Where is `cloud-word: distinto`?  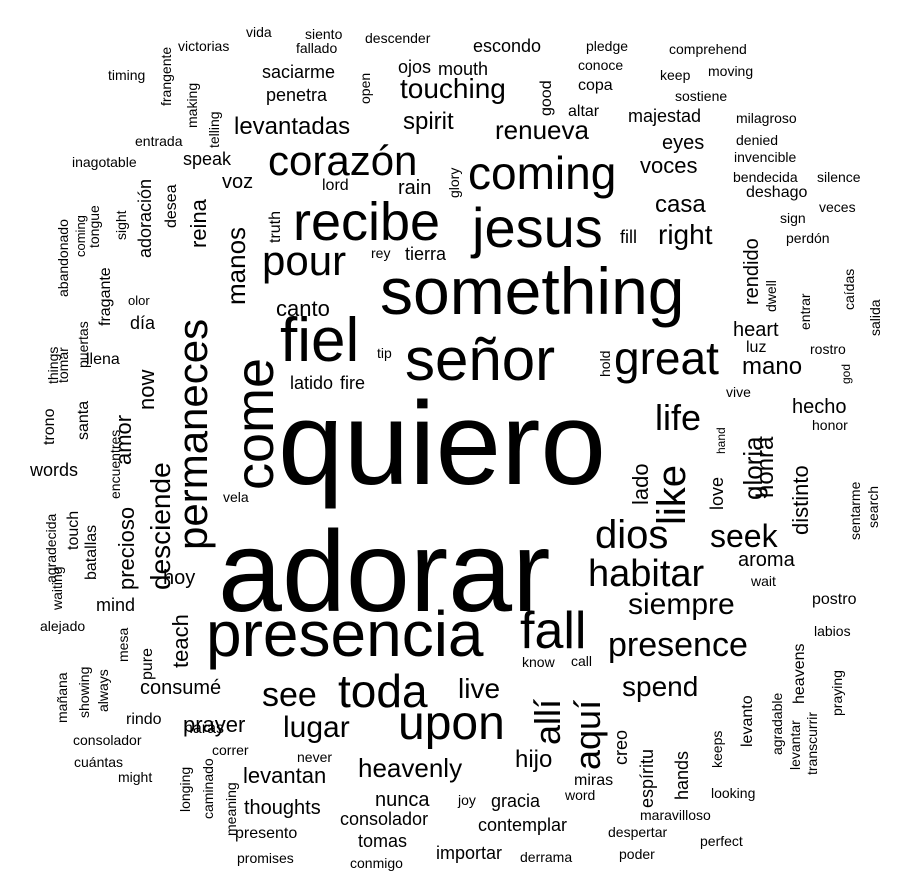
cloud-word: distinto is located at coordinates (800, 500).